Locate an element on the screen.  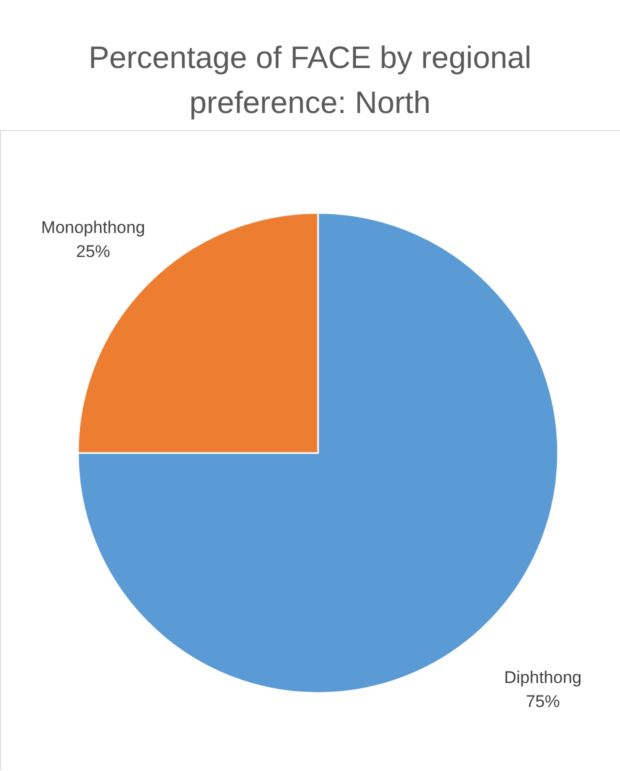
data-label: 75% is located at coordinates (543, 701).